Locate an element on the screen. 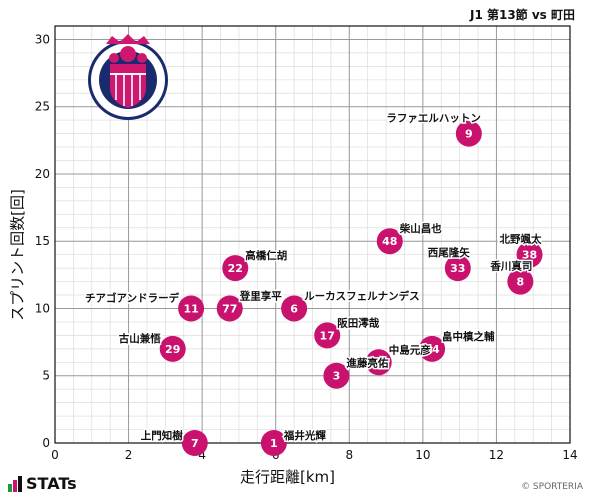 The image size is (591, 496). x-tick-label: 8 is located at coordinates (349, 455).